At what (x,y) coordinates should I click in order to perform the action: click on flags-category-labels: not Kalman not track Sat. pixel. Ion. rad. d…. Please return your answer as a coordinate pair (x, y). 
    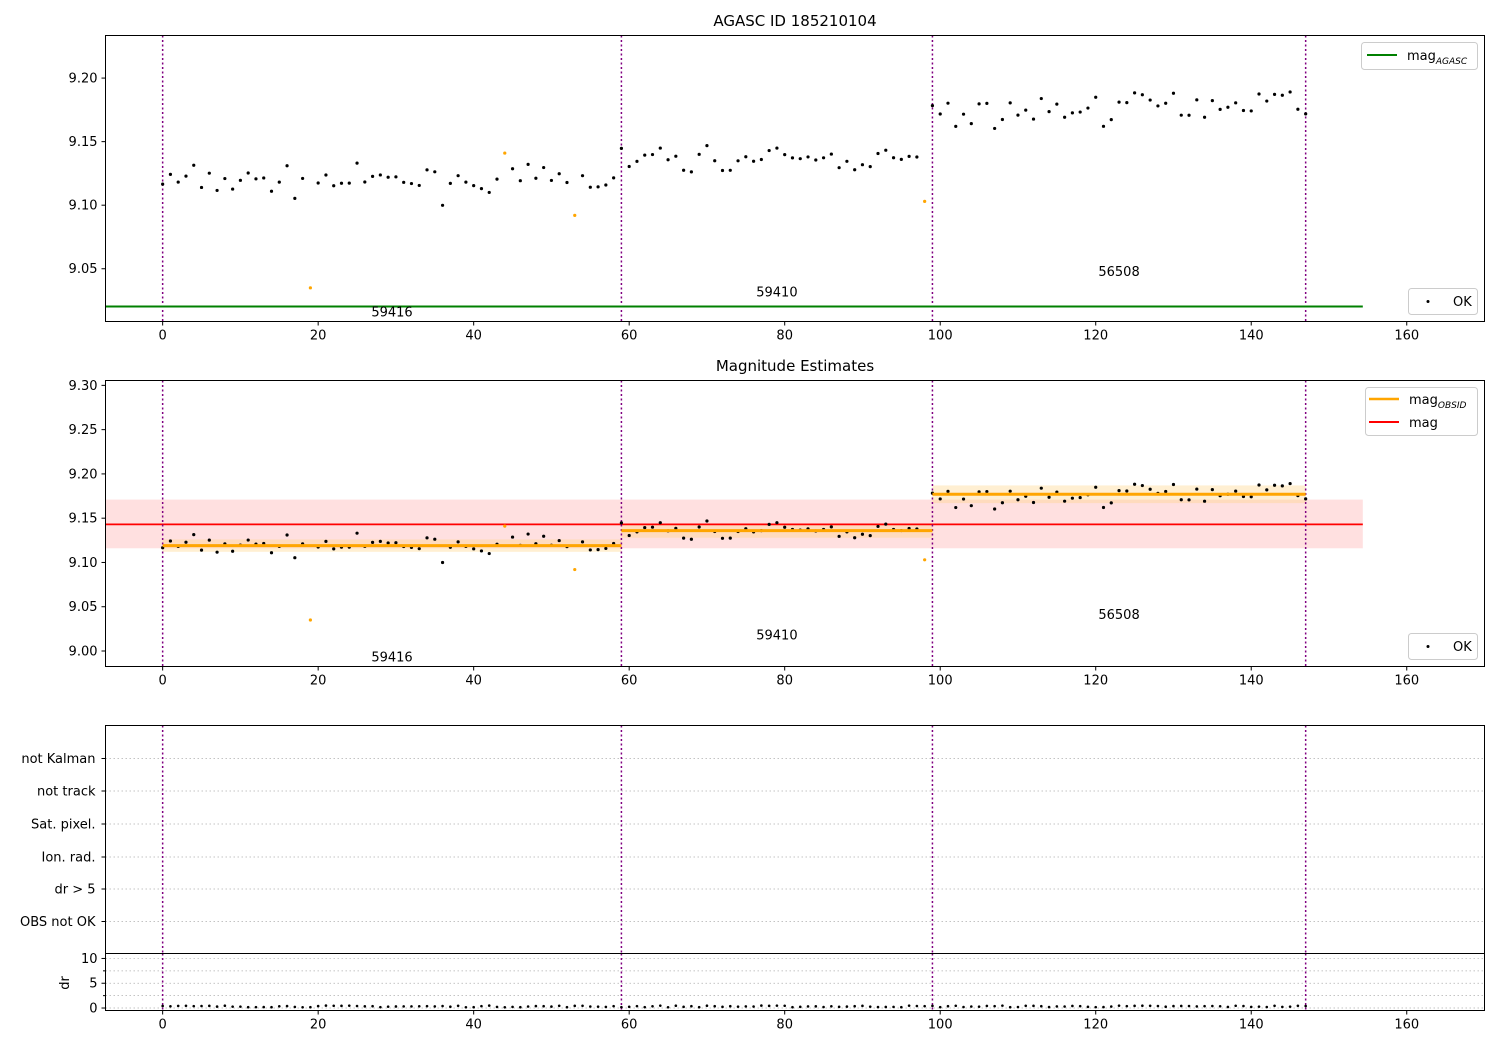
    Looking at the image, I should click on (63, 841).